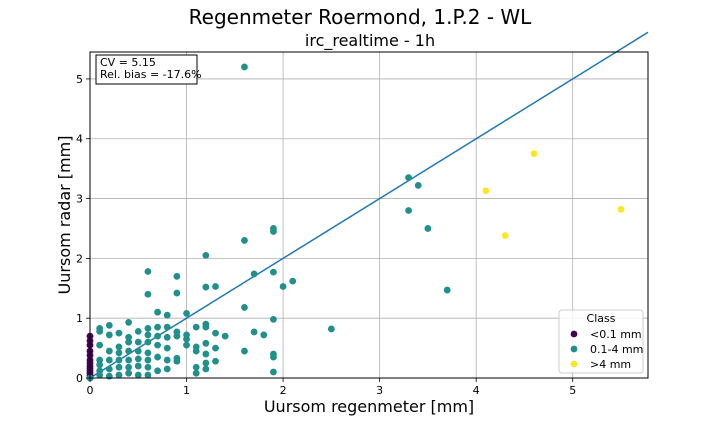 Image resolution: width=720 pixels, height=432 pixels. Describe the element at coordinates (79, 139) in the screenshot. I see `y-tick-label: 4` at that location.